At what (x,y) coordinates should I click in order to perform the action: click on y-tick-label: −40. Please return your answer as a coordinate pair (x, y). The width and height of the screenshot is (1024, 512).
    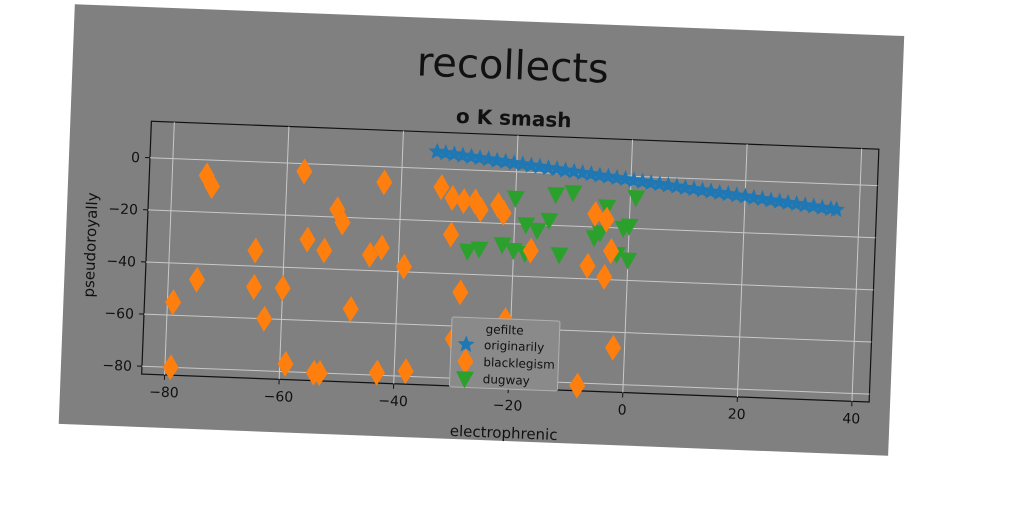
    Looking at the image, I should click on (121, 261).